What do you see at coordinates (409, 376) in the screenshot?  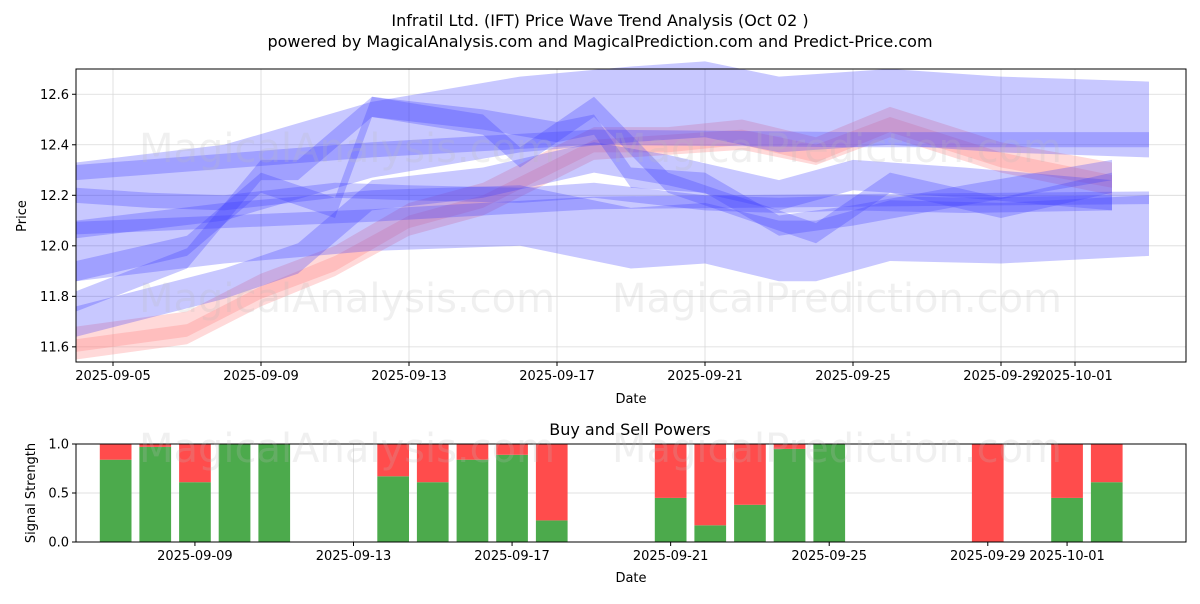 I see `price-x-tick-label: 2025-09-13` at bounding box center [409, 376].